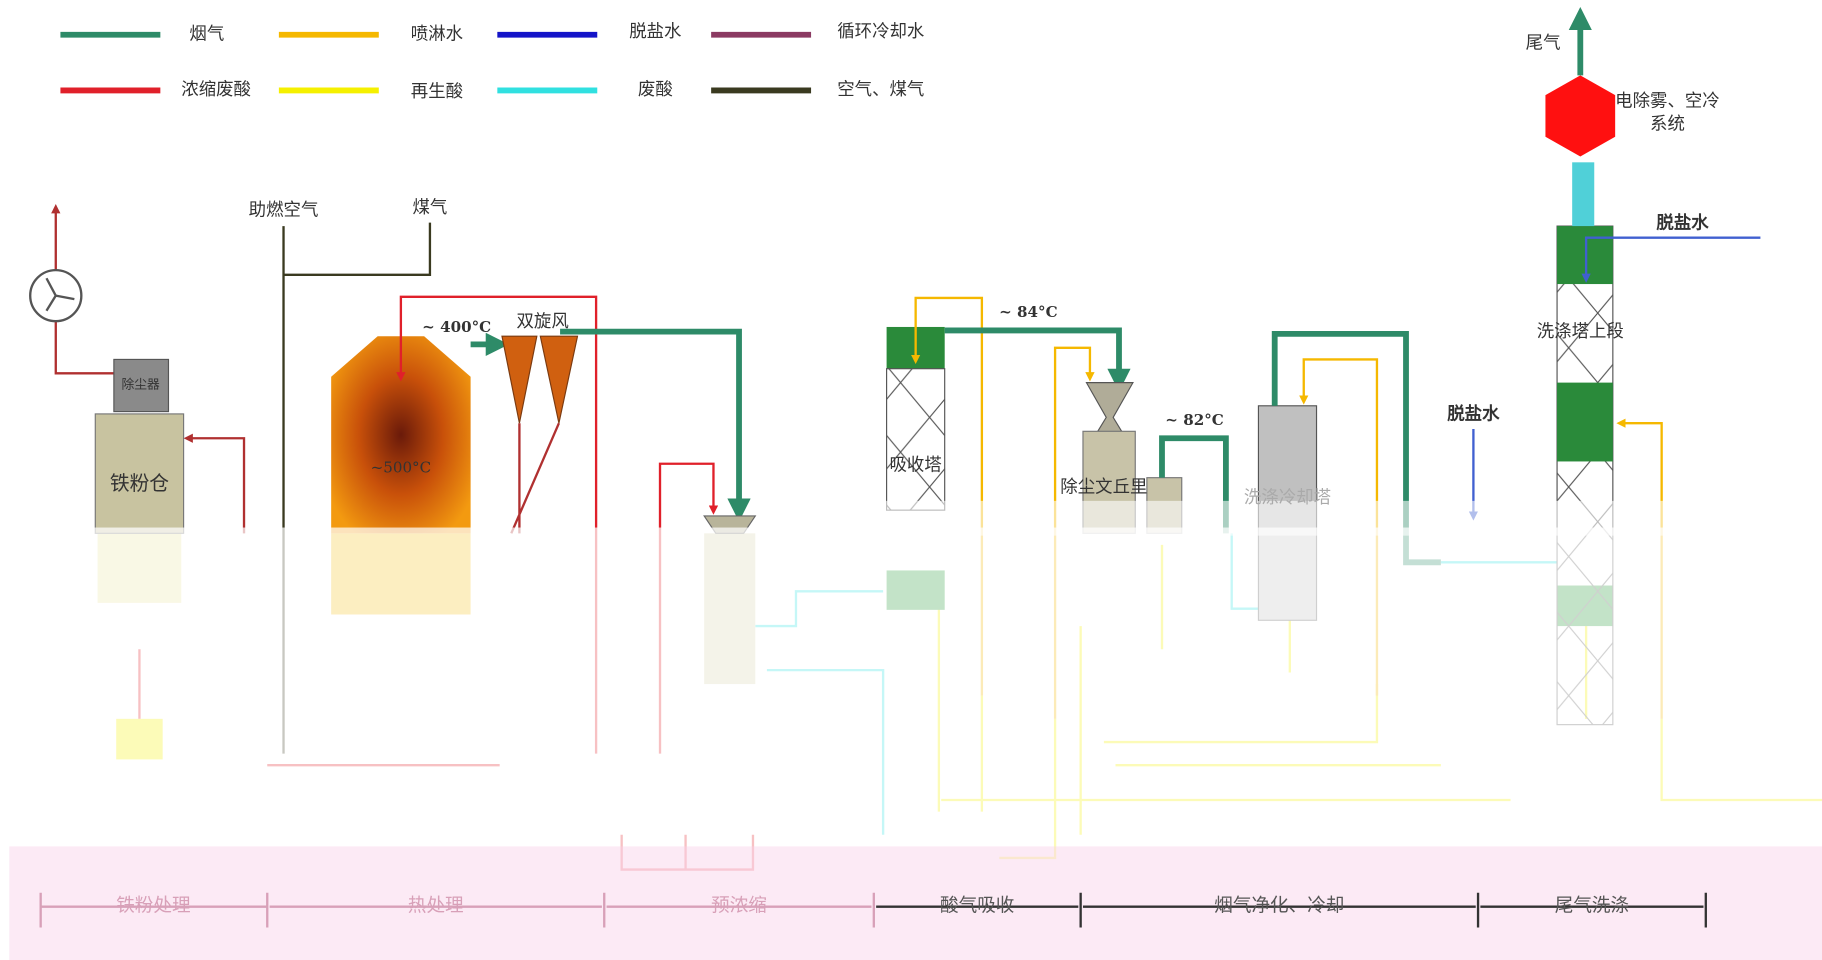 The image size is (1822, 960). I want to click on legend-label: 循环冷却水, so click(880, 32).